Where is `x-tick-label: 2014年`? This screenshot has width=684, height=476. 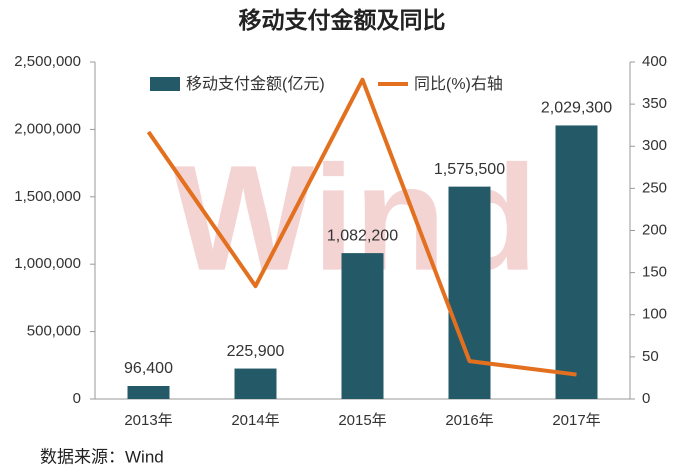
x-tick-label: 2014年 is located at coordinates (255, 420).